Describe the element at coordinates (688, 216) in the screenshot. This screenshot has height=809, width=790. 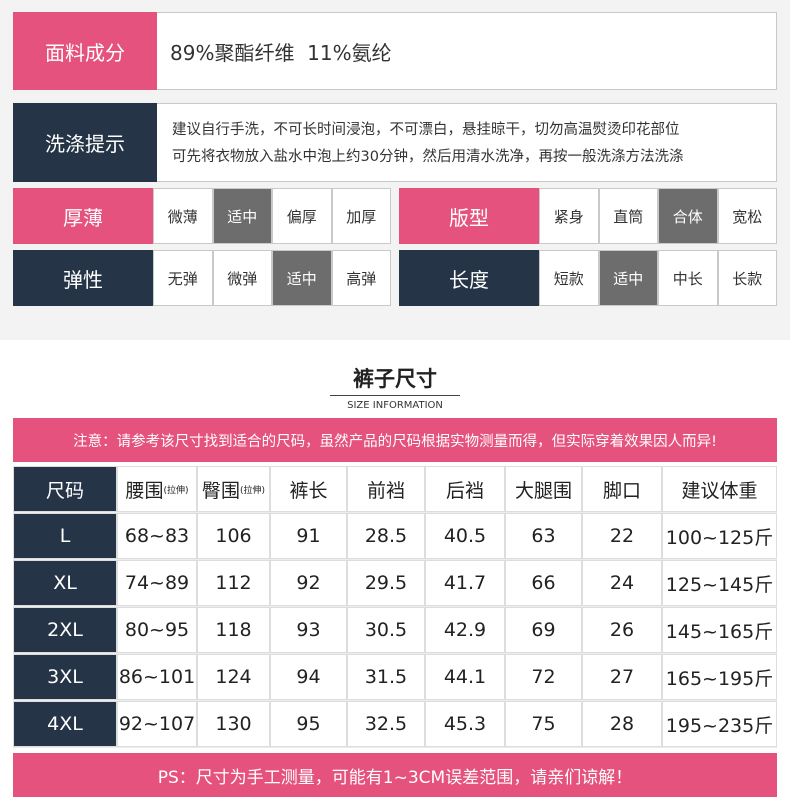
I see `attribute-option: 合体` at that location.